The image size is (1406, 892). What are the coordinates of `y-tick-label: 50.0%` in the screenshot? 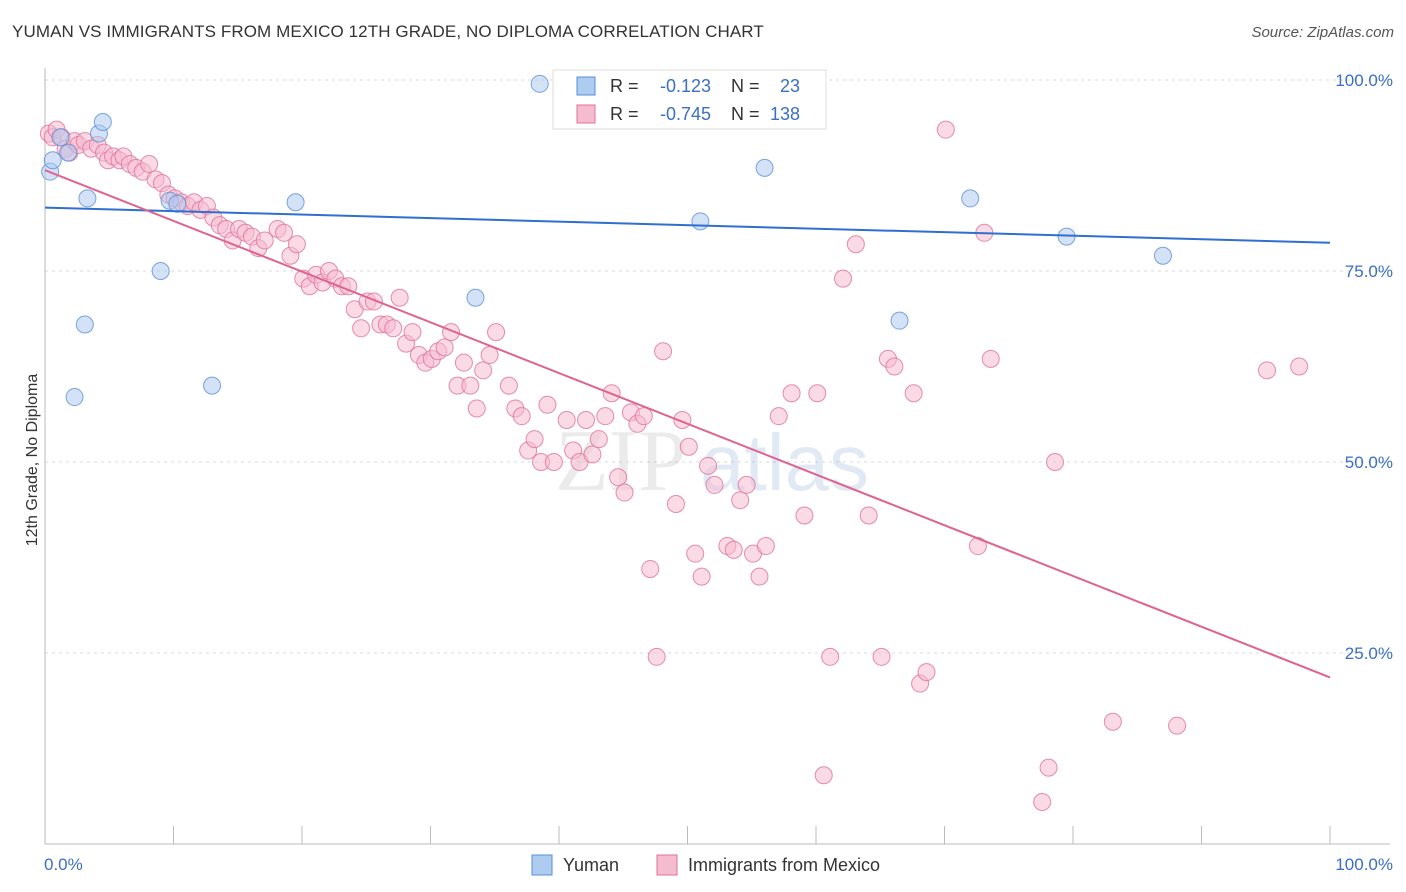 It's located at (1369, 462).